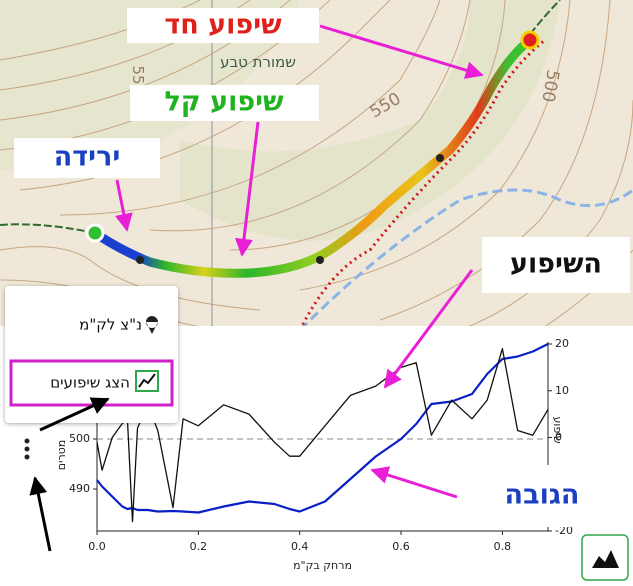  I want to click on stream, so click(465, 260).